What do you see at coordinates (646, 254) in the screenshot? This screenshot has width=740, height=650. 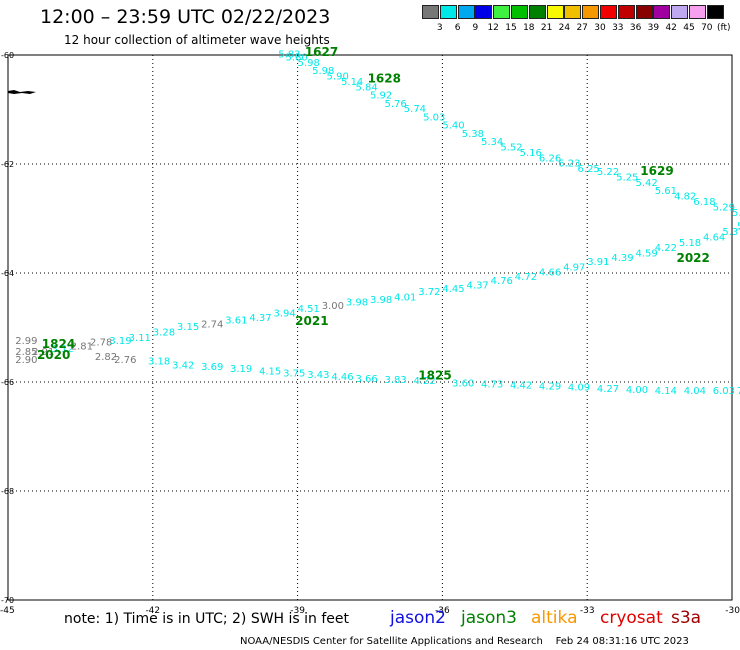 I see `wave-height-value: 4.59` at bounding box center [646, 254].